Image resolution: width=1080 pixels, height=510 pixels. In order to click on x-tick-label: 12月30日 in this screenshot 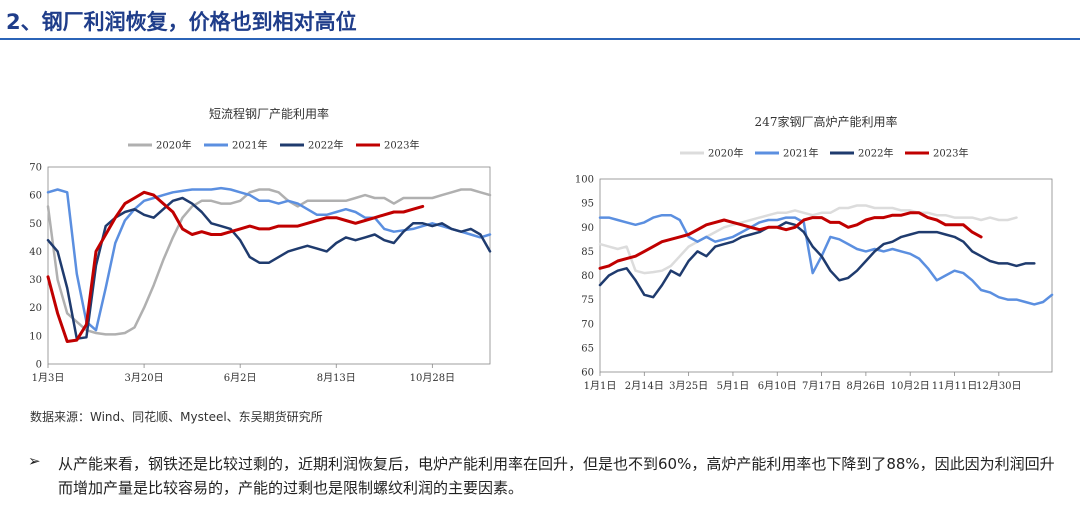, I will do `click(998, 386)`.